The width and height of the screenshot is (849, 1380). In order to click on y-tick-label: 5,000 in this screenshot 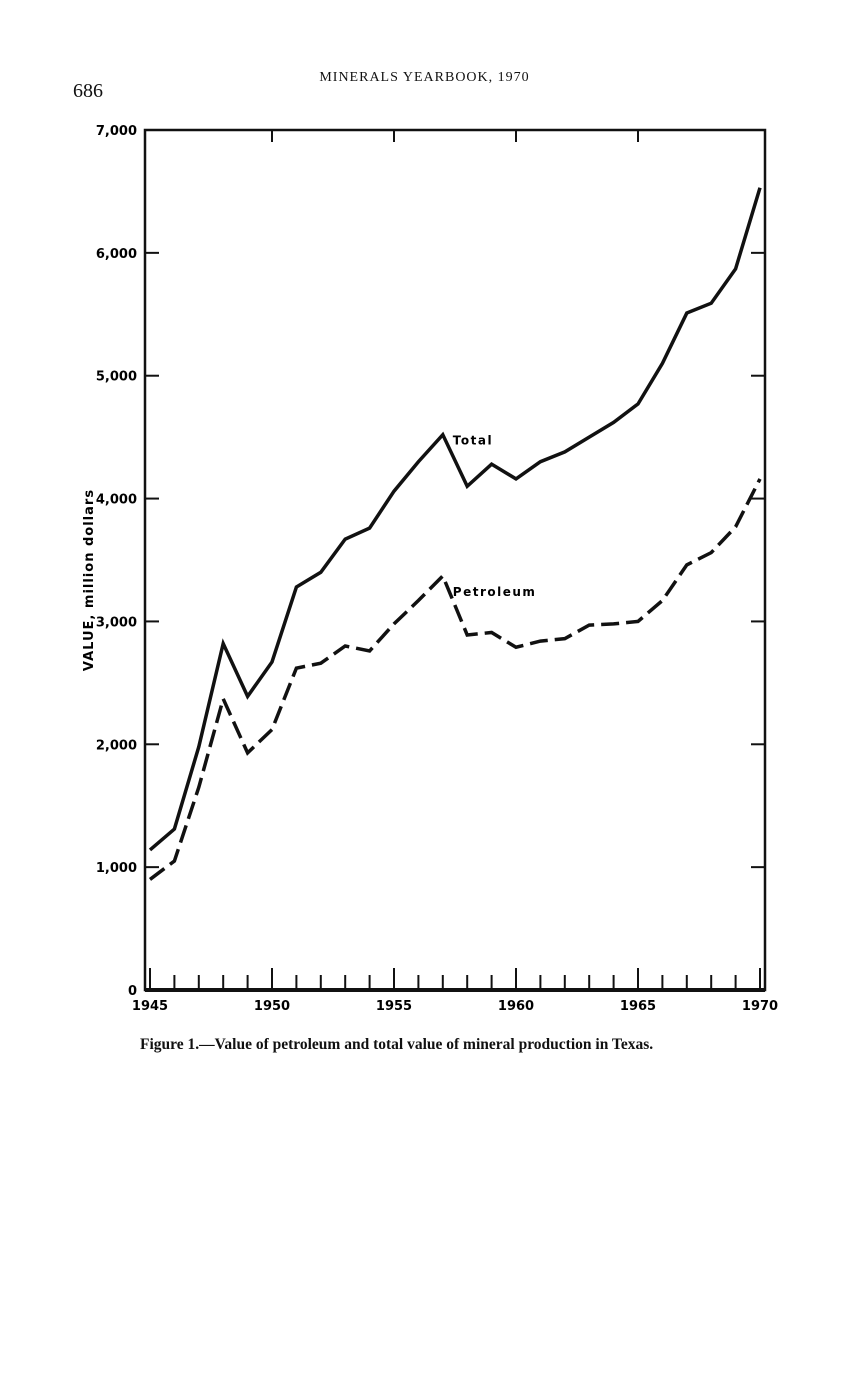, I will do `click(116, 377)`.